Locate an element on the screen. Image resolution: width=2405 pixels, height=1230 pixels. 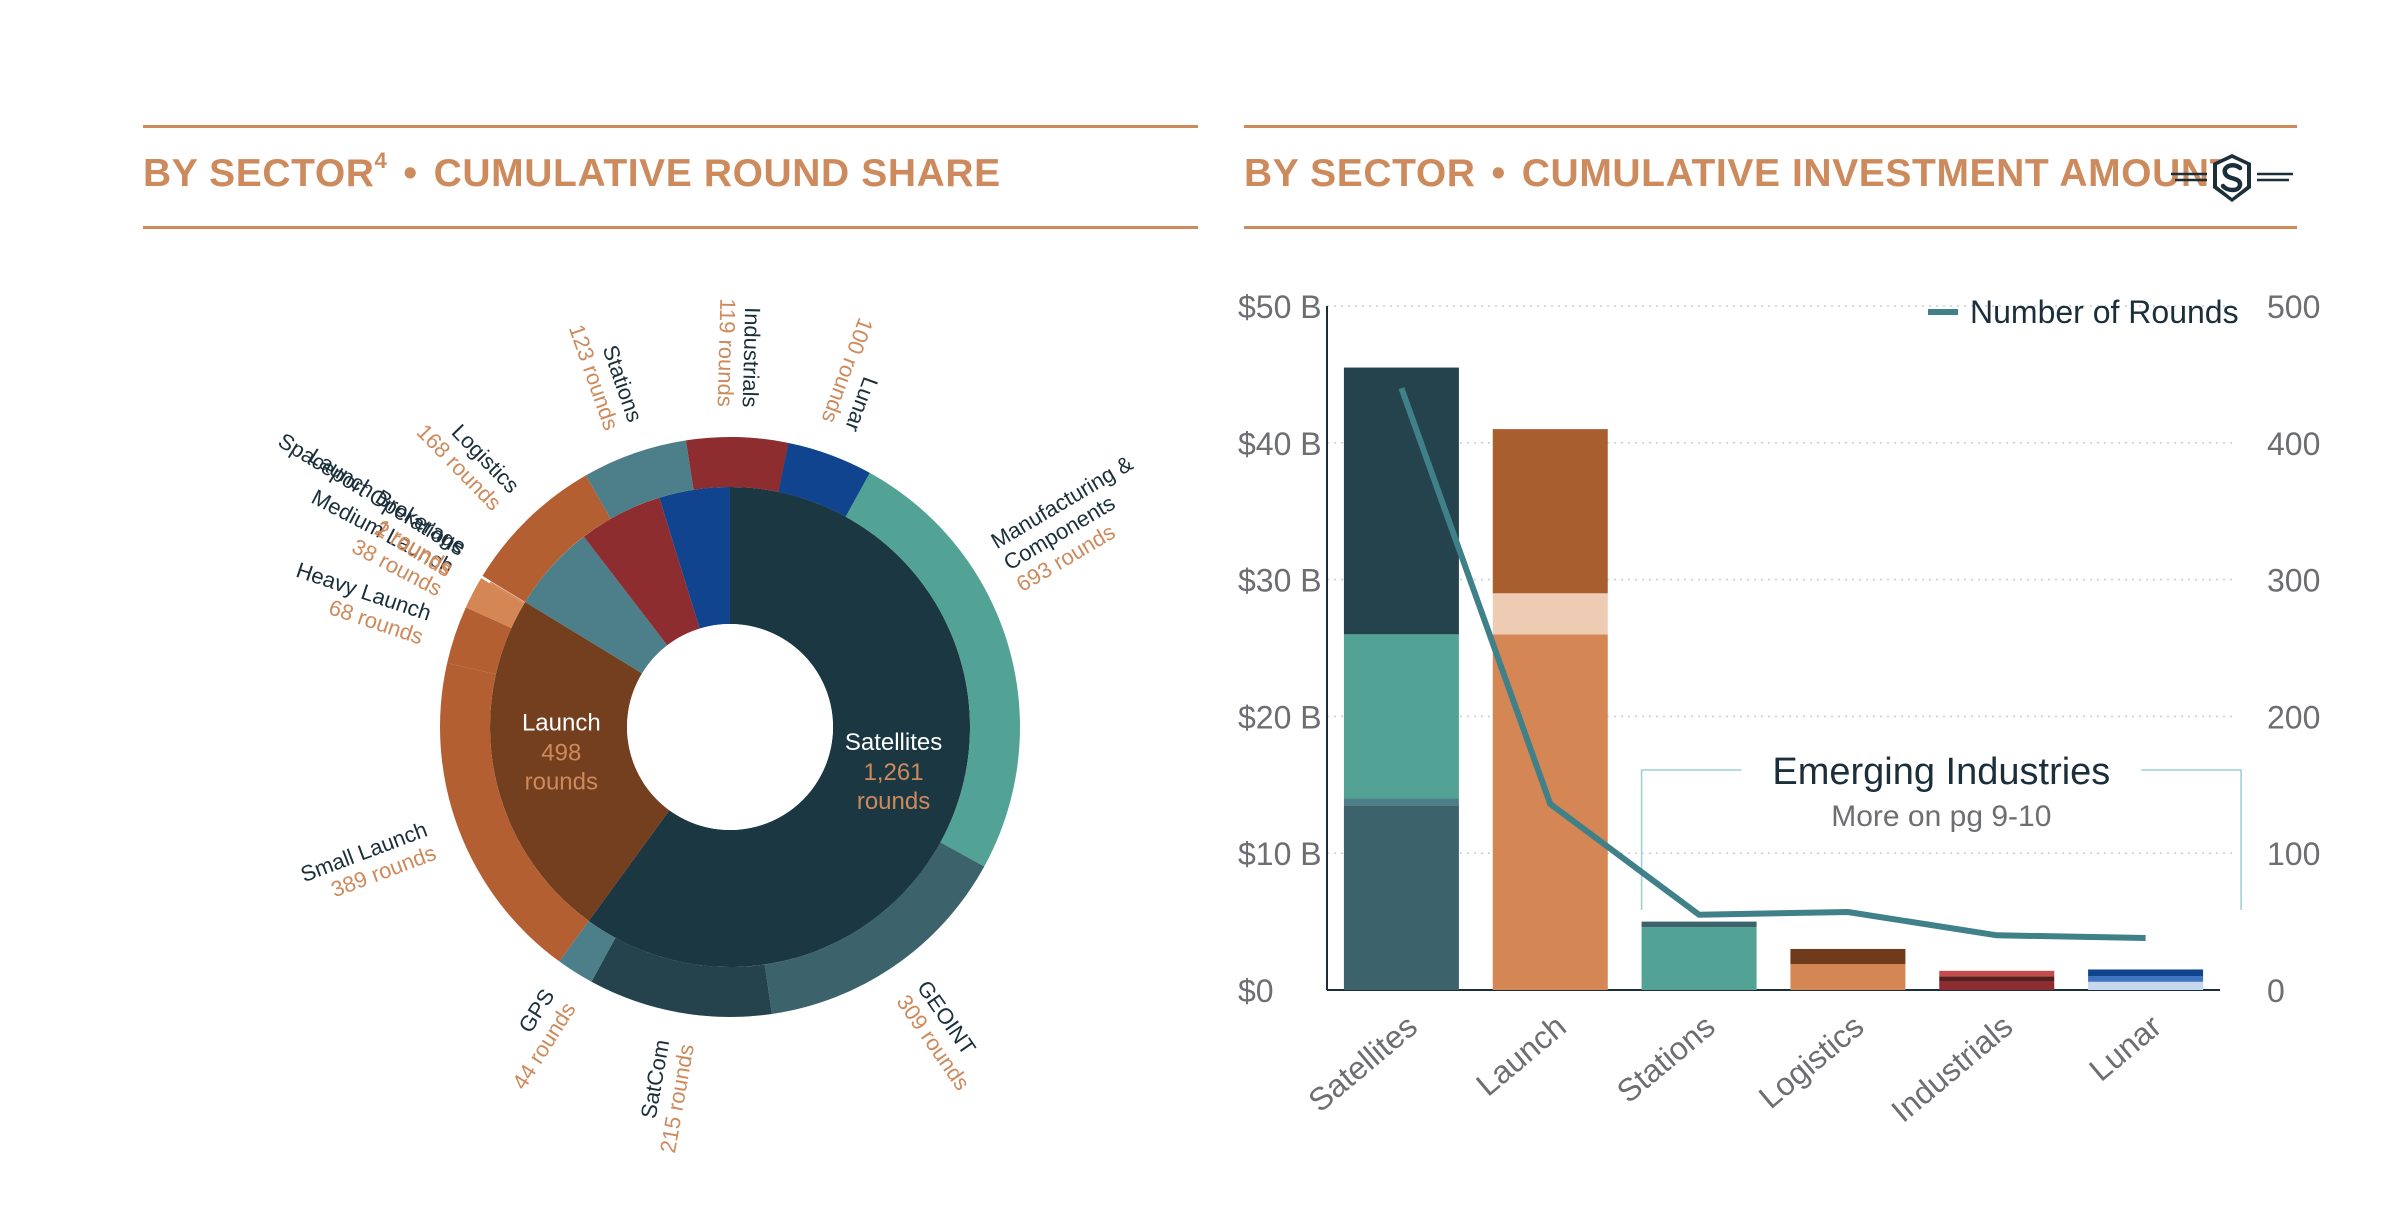
inner-slice-launch is located at coordinates (580, 761).